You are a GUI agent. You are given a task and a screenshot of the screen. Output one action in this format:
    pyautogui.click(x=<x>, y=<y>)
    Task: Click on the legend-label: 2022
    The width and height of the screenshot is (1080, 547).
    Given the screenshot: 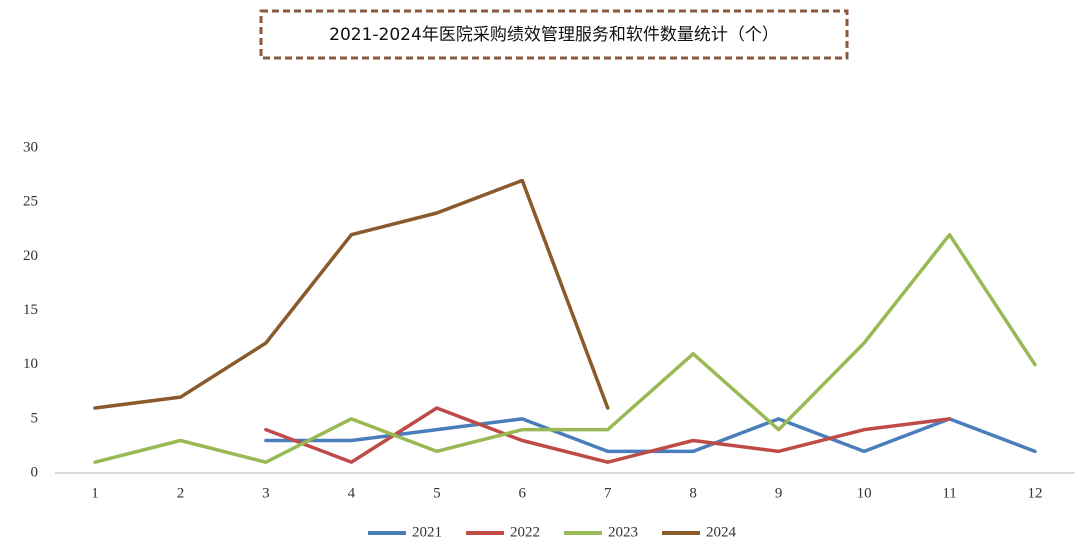 What is the action you would take?
    pyautogui.click(x=525, y=532)
    